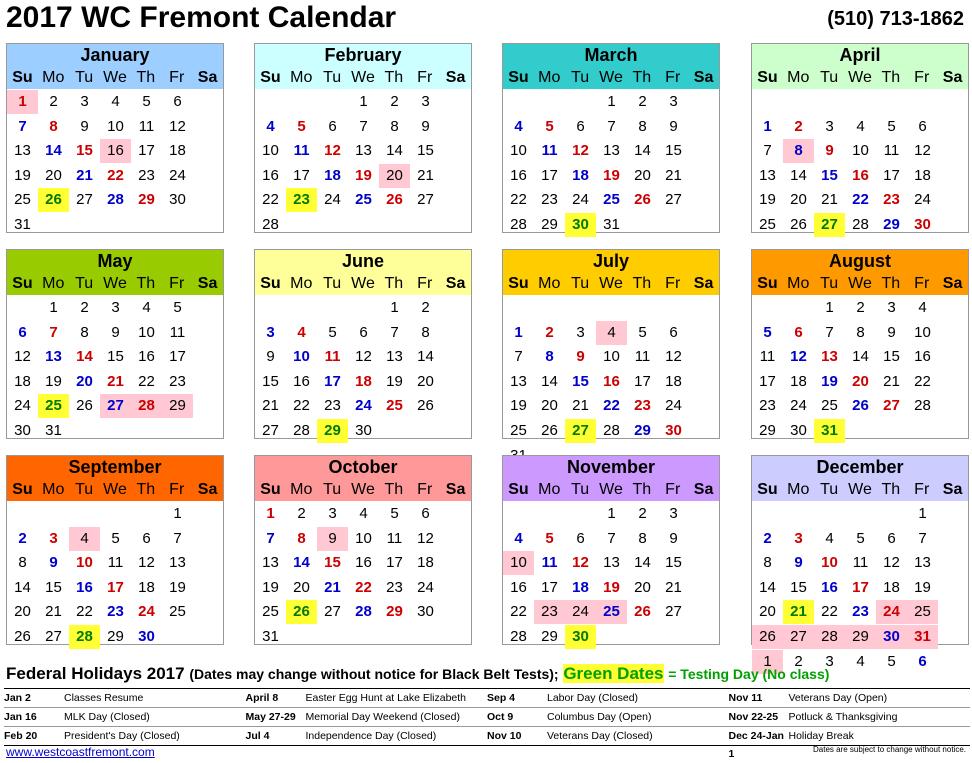  Describe the element at coordinates (177, 200) in the screenshot. I see `day-cell: 30` at that location.